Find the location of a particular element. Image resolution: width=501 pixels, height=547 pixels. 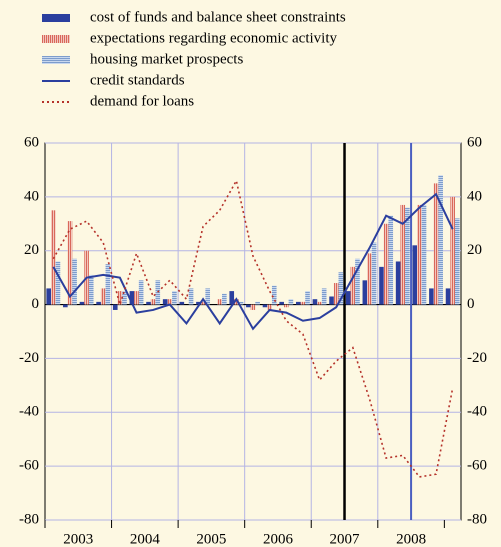

legend-label: demand for loans is located at coordinates (142, 101).